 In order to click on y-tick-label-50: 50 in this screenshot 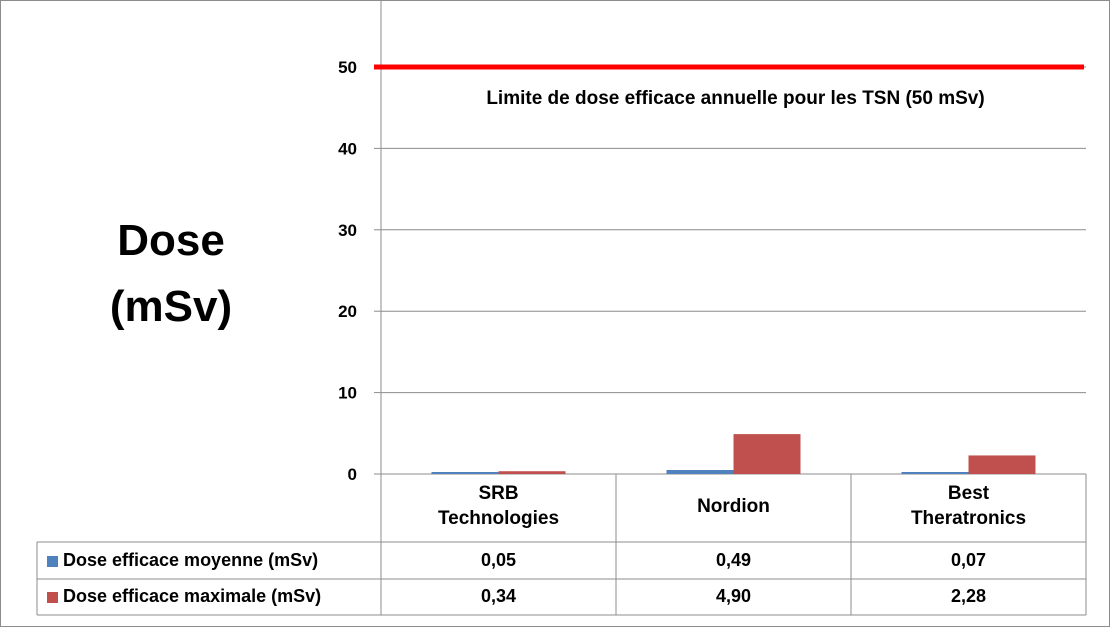, I will do `click(347, 67)`.